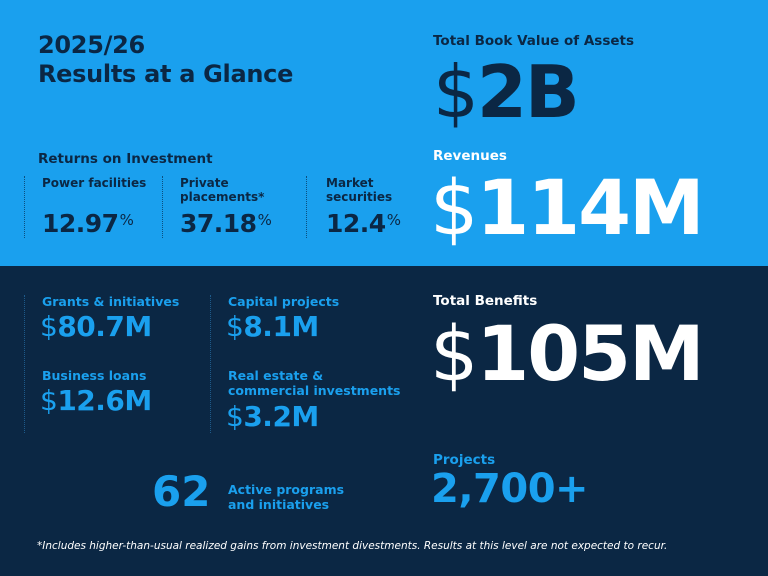 The height and width of the screenshot is (576, 768). What do you see at coordinates (286, 497) in the screenshot?
I see `programs-label: Active programs and initiatives` at bounding box center [286, 497].